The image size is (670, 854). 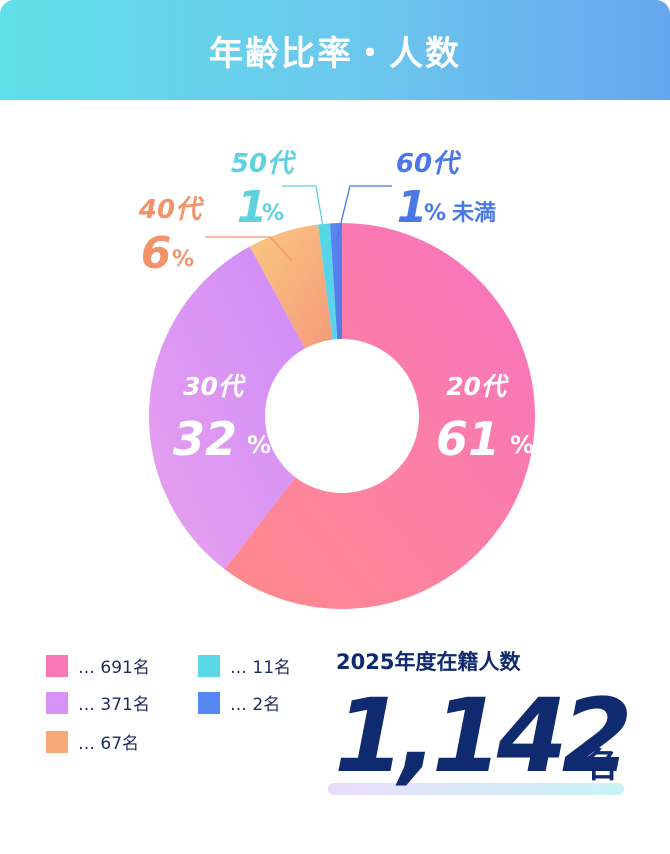 What do you see at coordinates (114, 668) in the screenshot?
I see `legend-count-20s: … 691名` at bounding box center [114, 668].